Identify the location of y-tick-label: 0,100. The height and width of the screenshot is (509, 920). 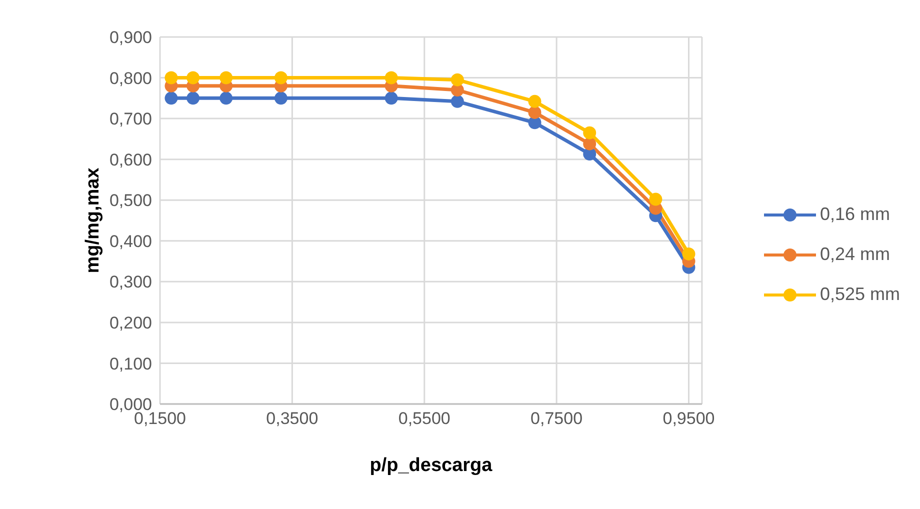
(130, 364).